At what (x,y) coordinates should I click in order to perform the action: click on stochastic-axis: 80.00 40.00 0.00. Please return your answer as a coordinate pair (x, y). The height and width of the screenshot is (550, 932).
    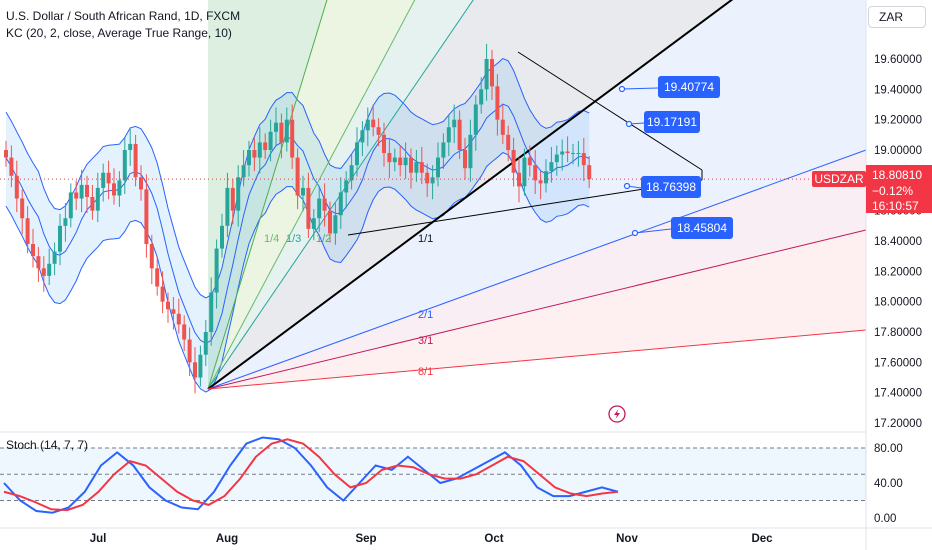
    Looking at the image, I should click on (888, 484).